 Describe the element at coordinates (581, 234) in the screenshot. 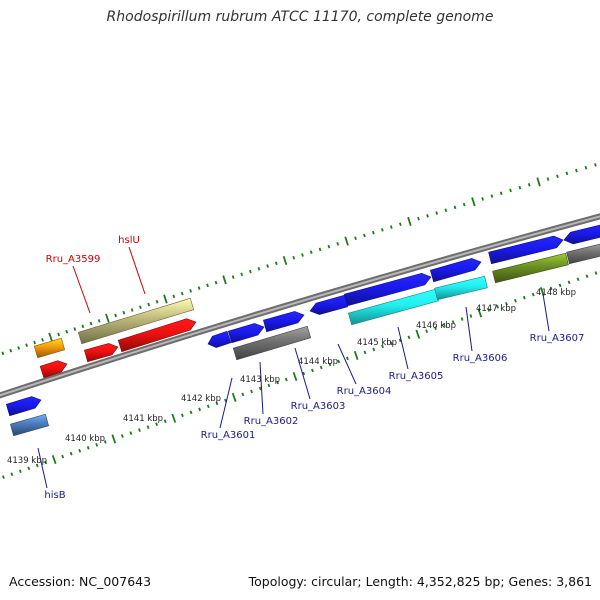

I see `gene-blue-edge` at that location.